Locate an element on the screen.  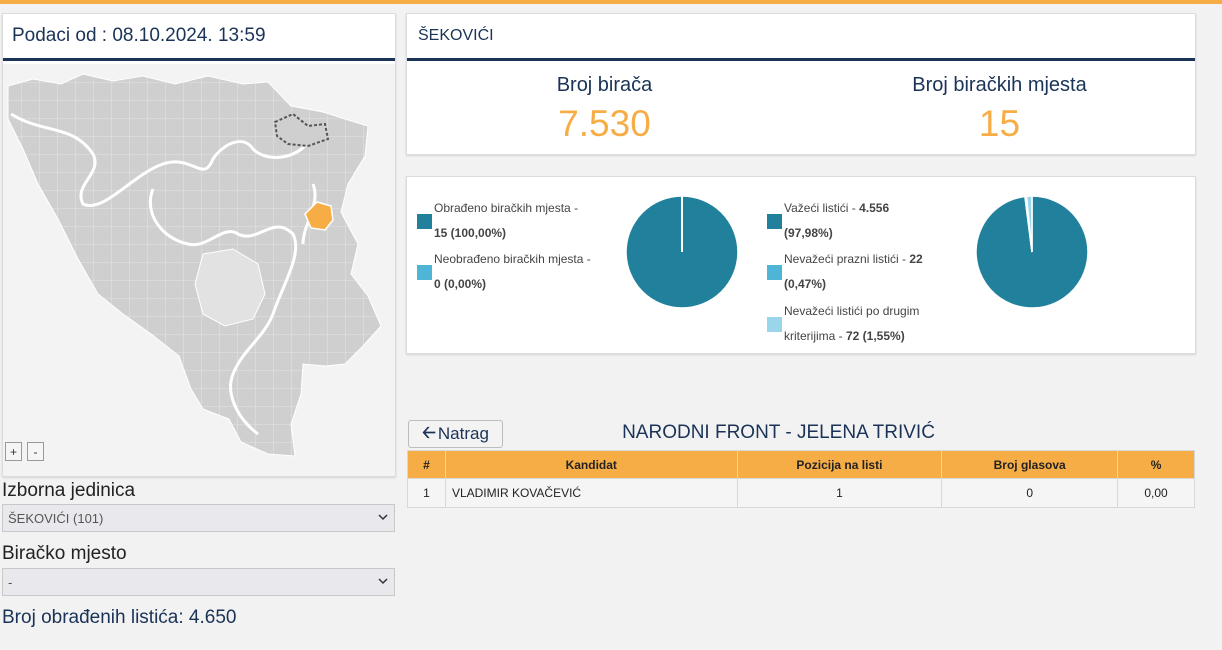
stations-label: Broj biračkih mjesta is located at coordinates (999, 85).